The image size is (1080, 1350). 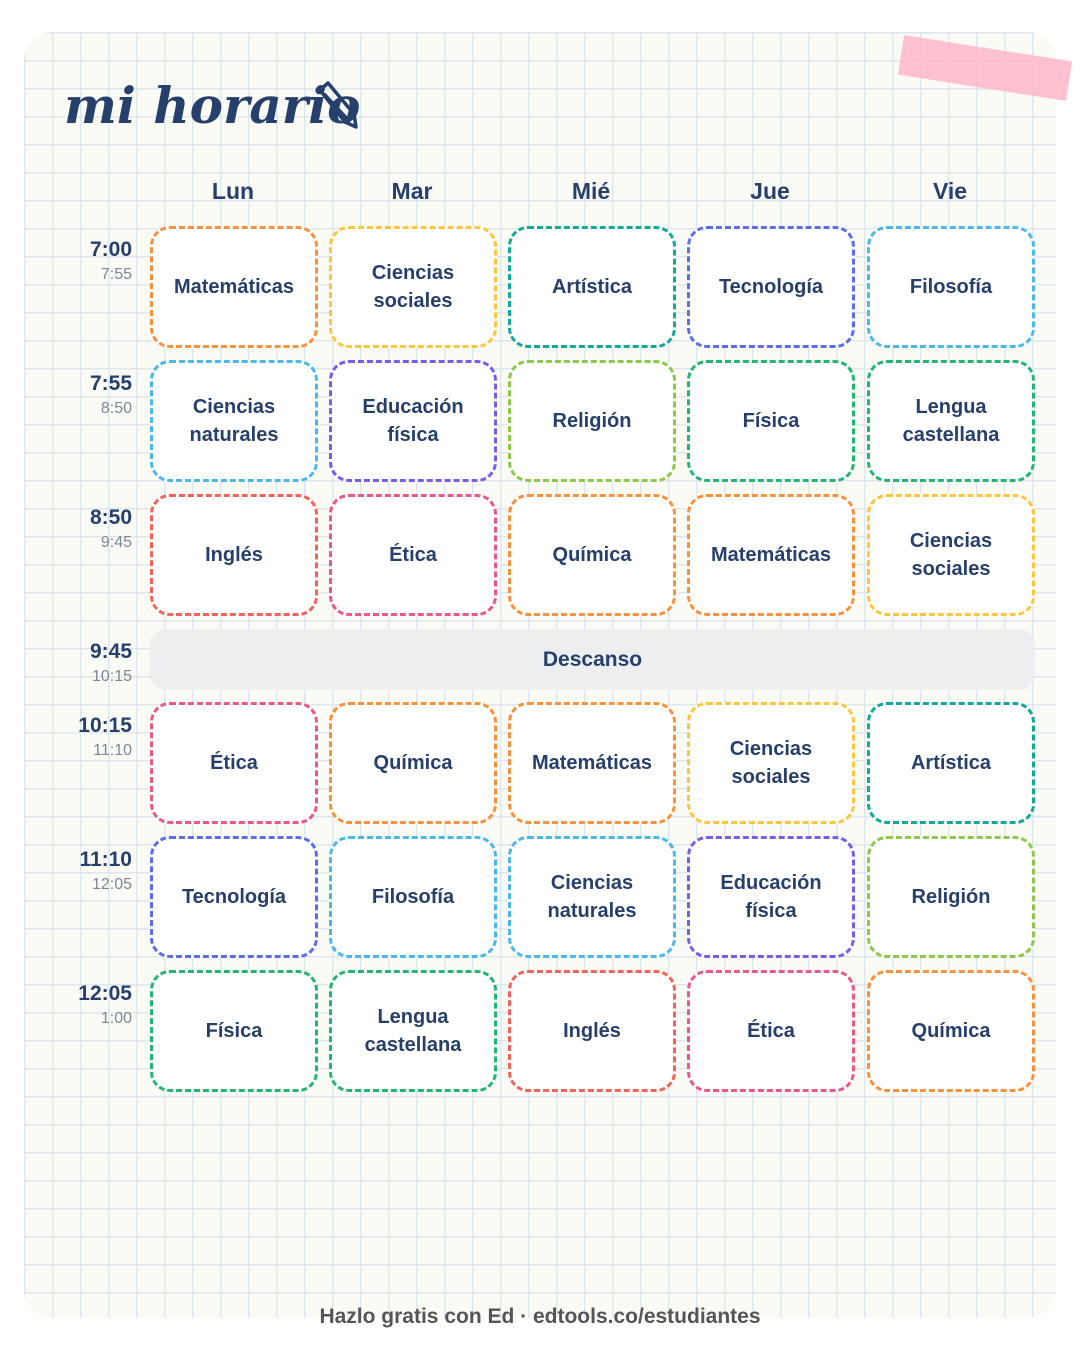 What do you see at coordinates (116, 274) in the screenshot?
I see `time-end: 7:55` at bounding box center [116, 274].